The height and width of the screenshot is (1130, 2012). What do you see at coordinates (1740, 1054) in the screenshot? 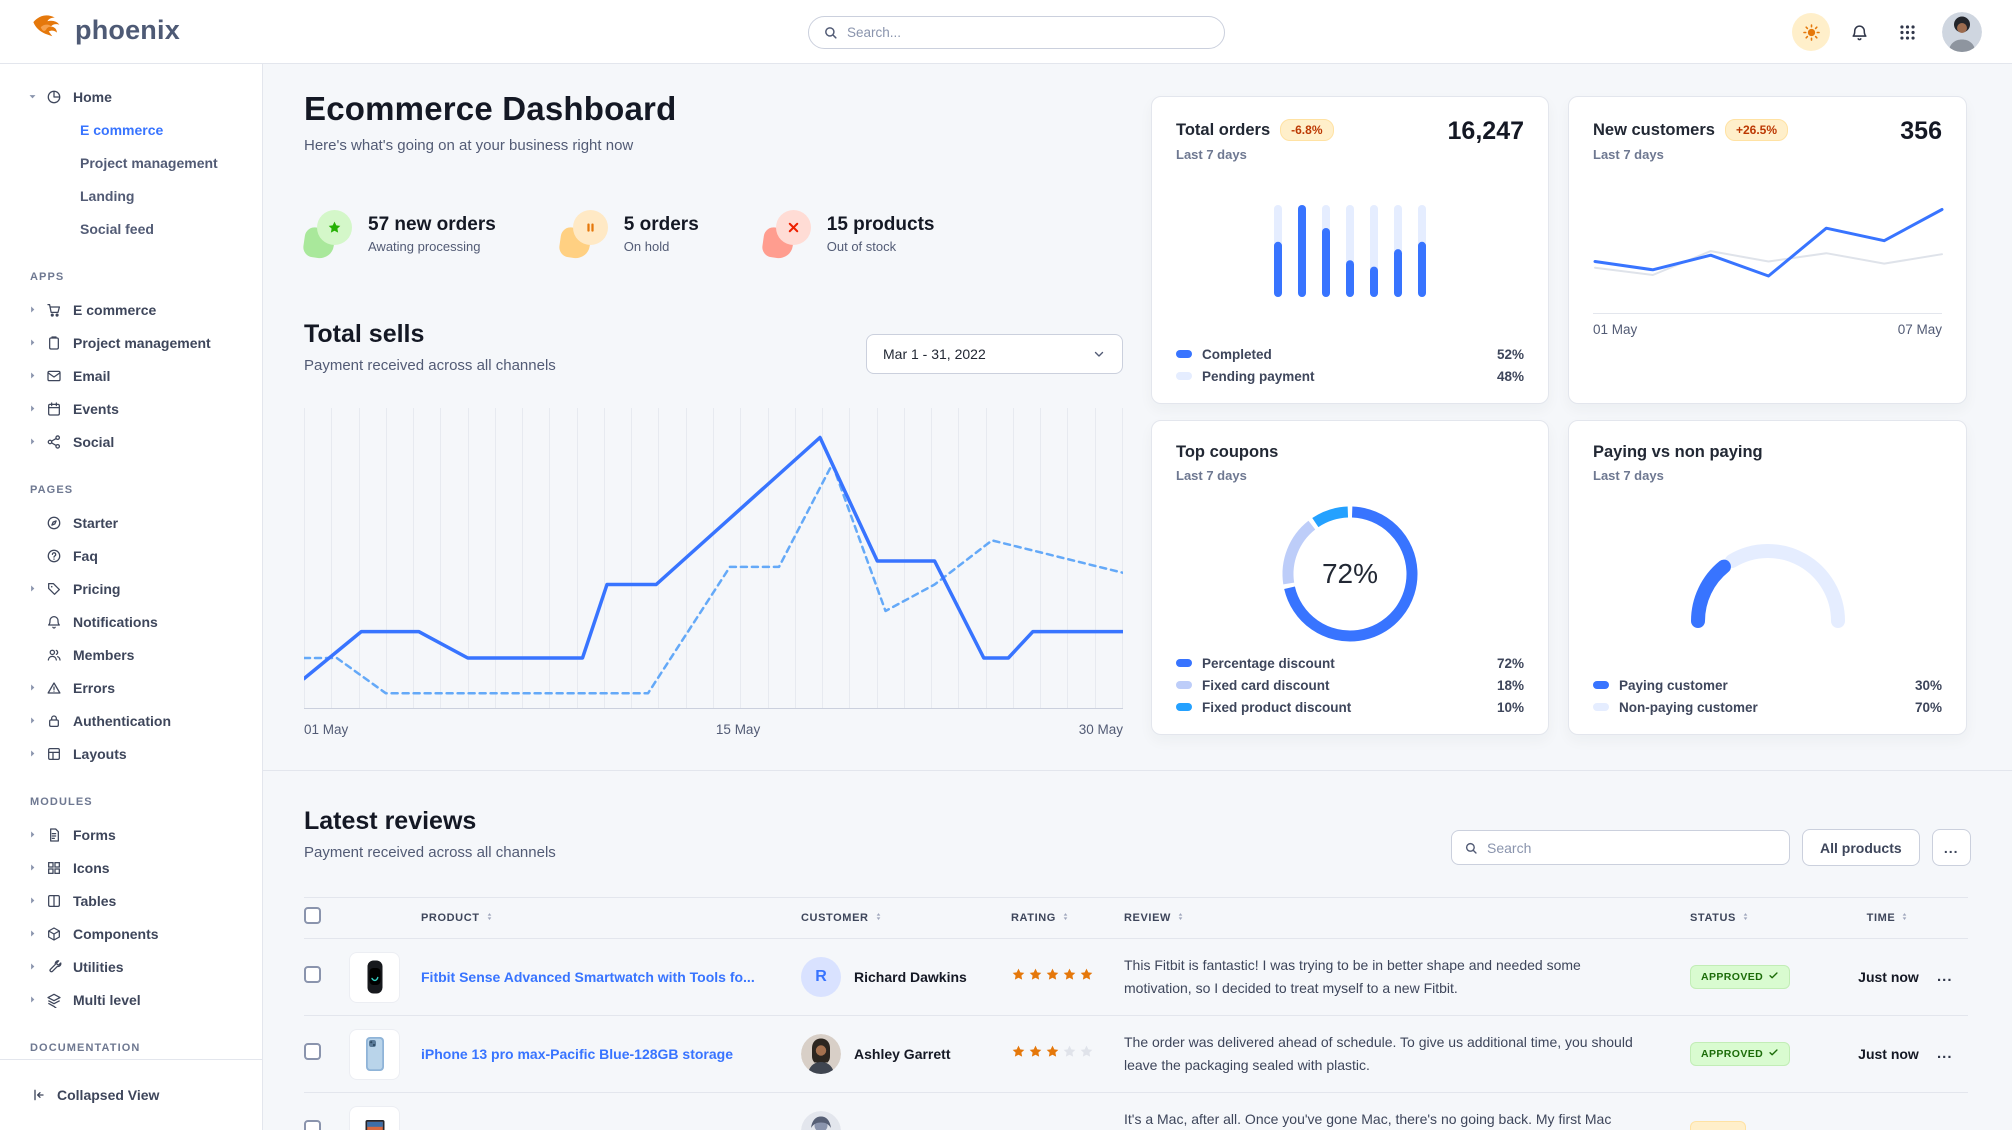
I see `status-badge: APPROVED` at bounding box center [1740, 1054].